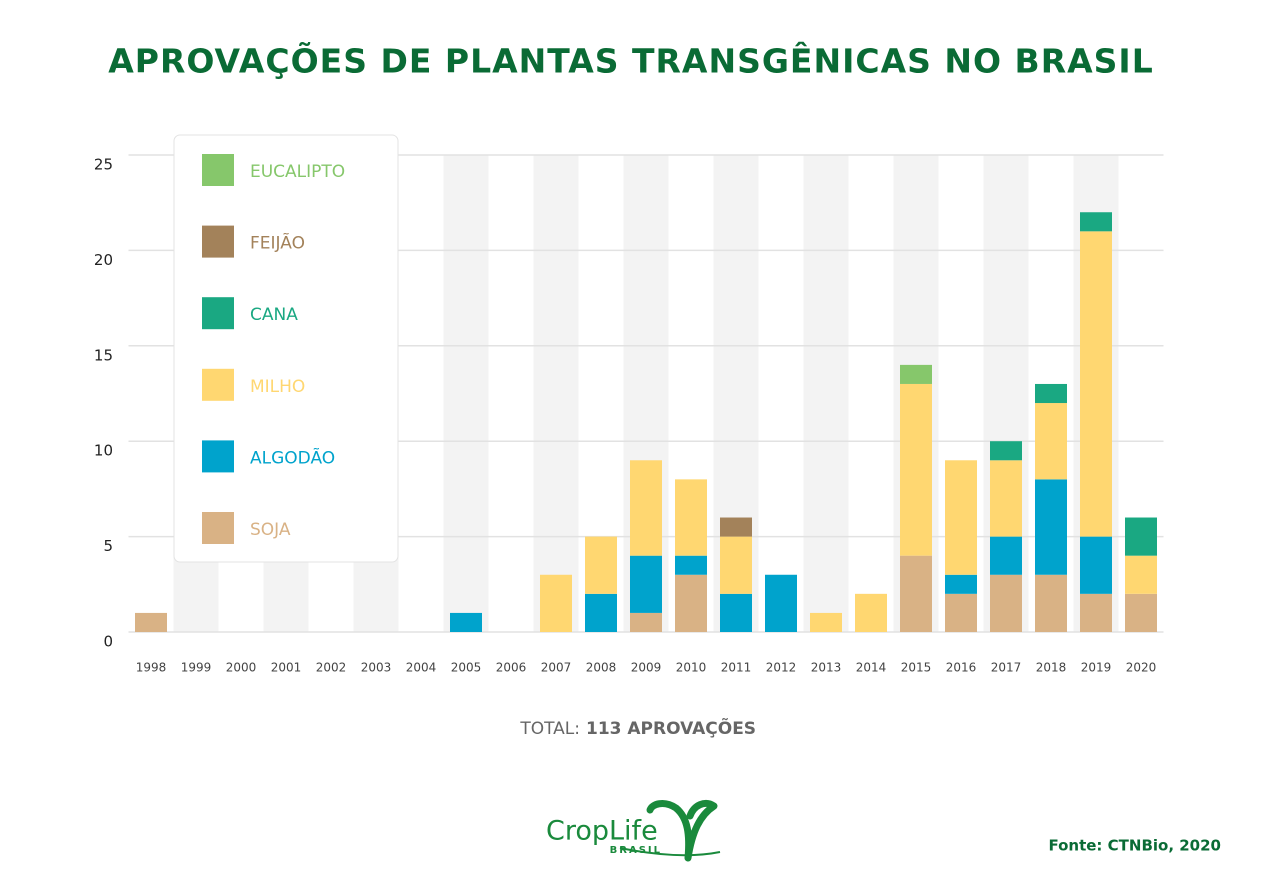 This screenshot has width=1263, height=893. Describe the element at coordinates (103, 260) in the screenshot. I see `y-tick-label: 20` at that location.